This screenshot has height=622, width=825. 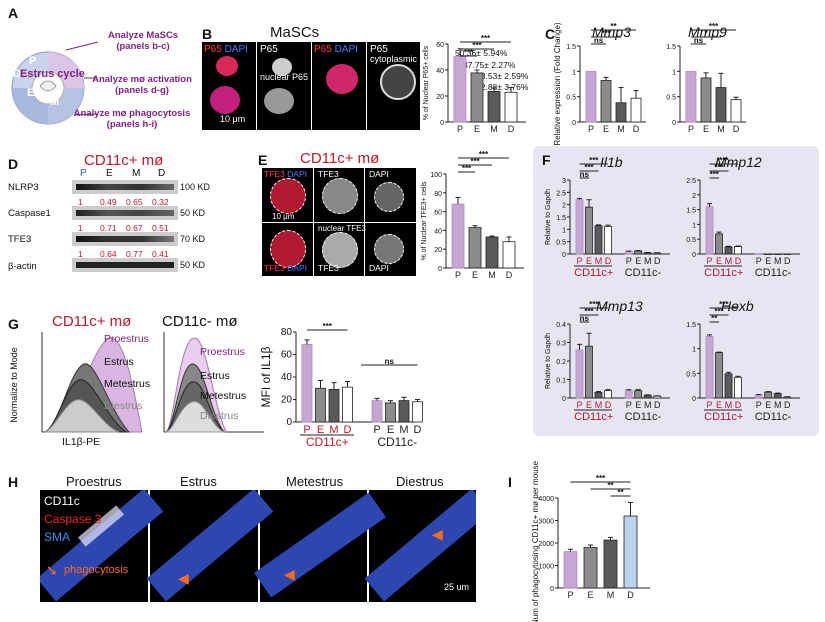 I want to click on ratio-casp-p: 1, so click(x=80, y=228).